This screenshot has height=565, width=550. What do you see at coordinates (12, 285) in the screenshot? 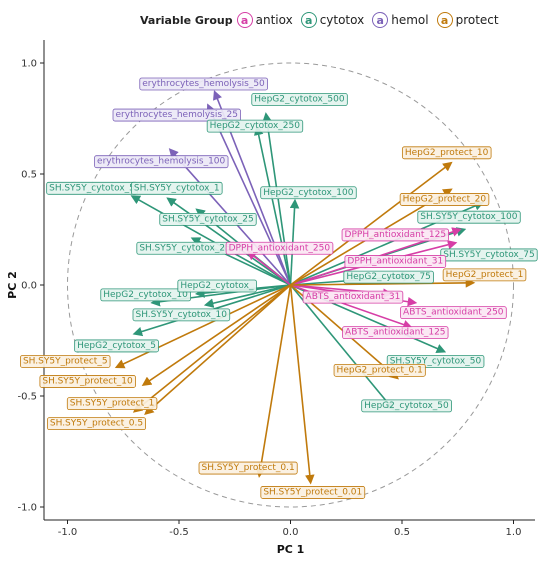
I see `y-axis-title: PC 2` at bounding box center [12, 285].